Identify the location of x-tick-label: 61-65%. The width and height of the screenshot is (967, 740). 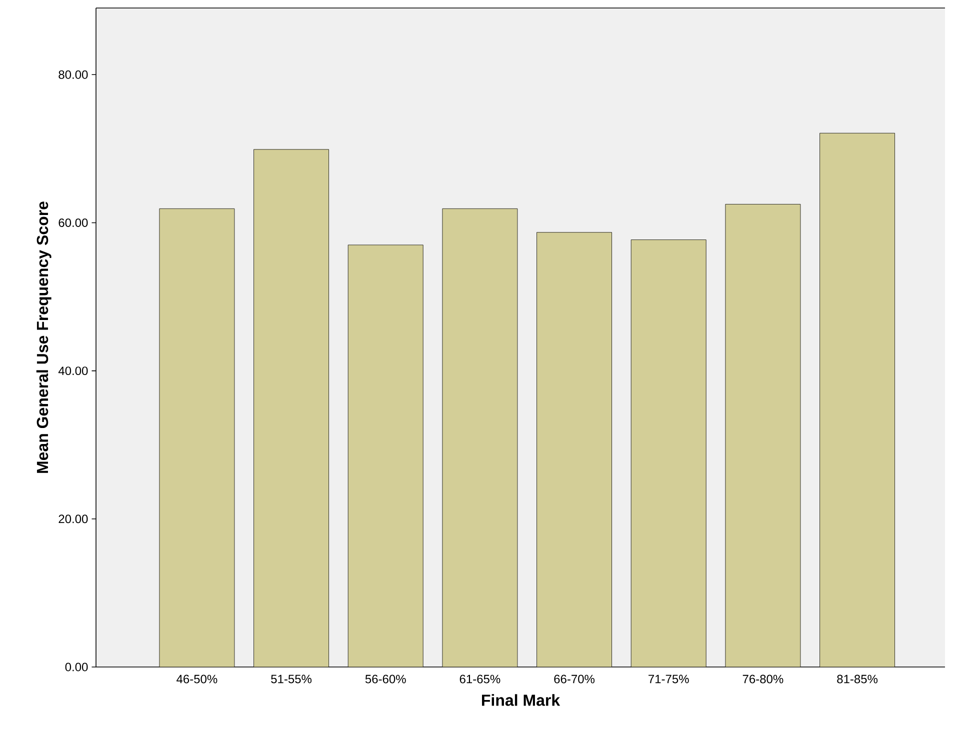
(480, 679).